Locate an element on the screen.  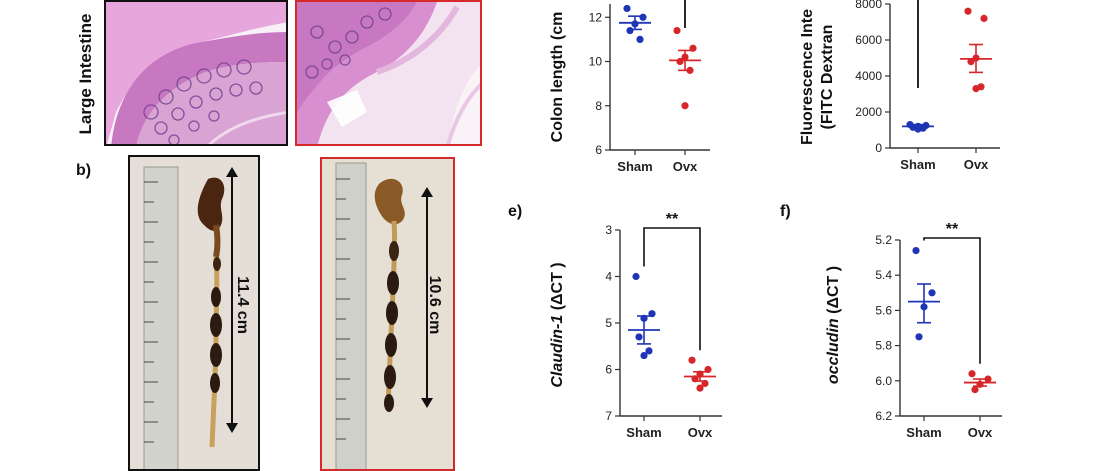
claudin1-significance-bracket is located at coordinates (672, 289).